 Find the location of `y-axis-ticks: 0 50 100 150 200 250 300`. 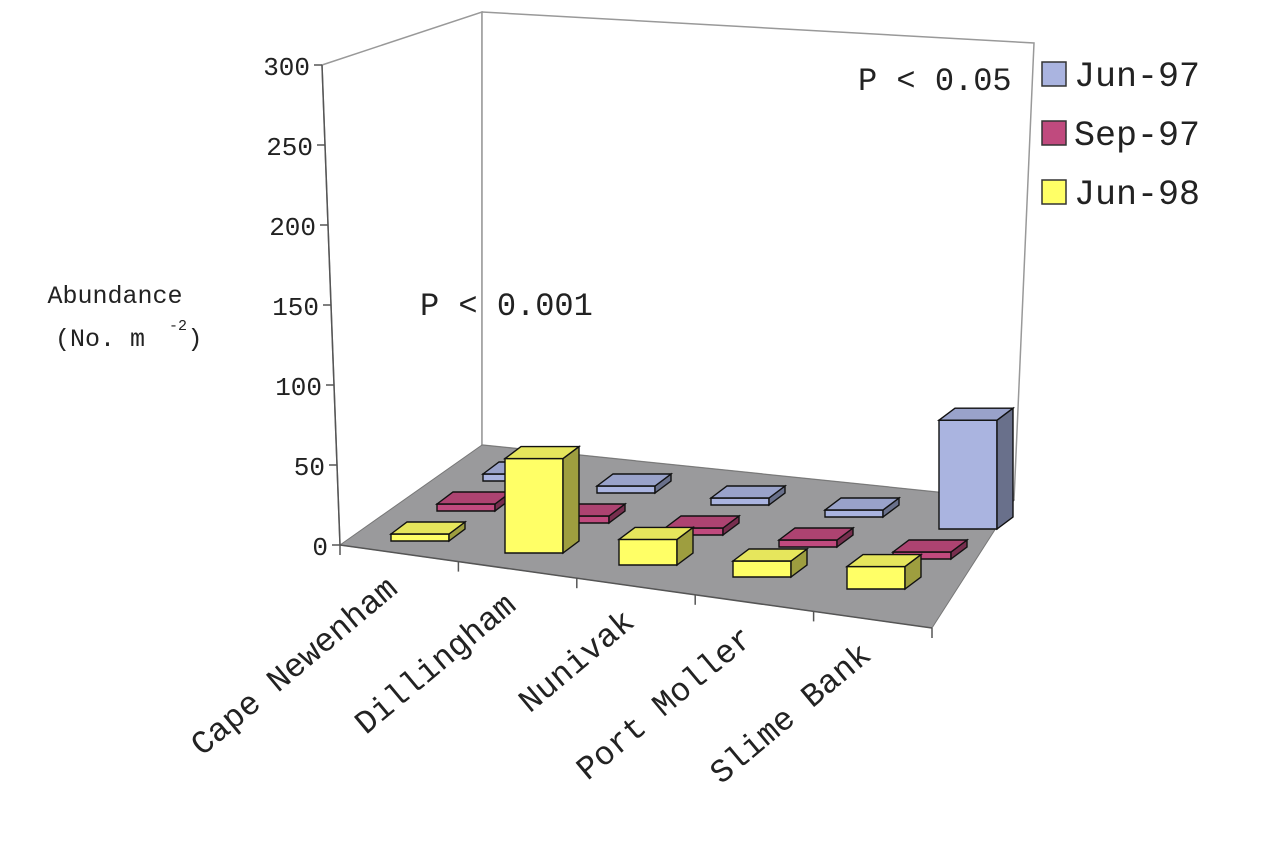

y-axis-ticks: 0 50 100 150 200 250 300 is located at coordinates (301, 308).